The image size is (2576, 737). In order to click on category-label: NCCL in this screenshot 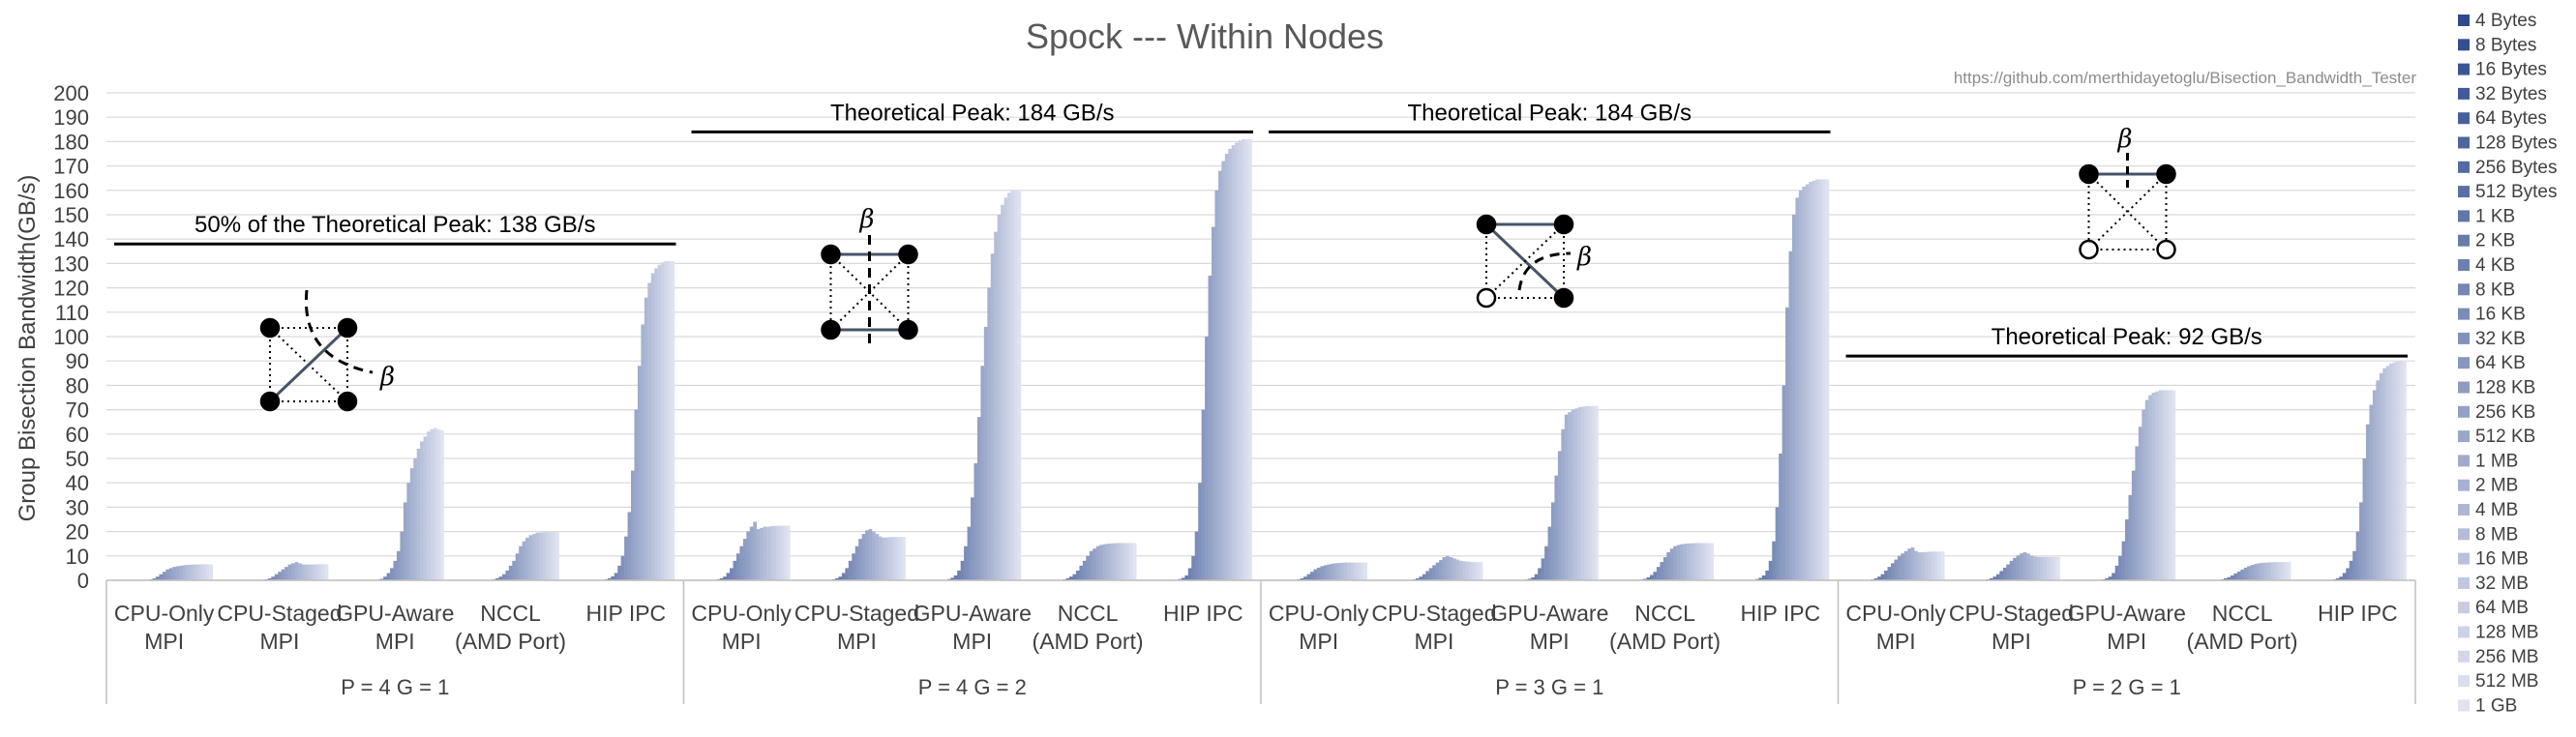, I will do `click(510, 613)`.